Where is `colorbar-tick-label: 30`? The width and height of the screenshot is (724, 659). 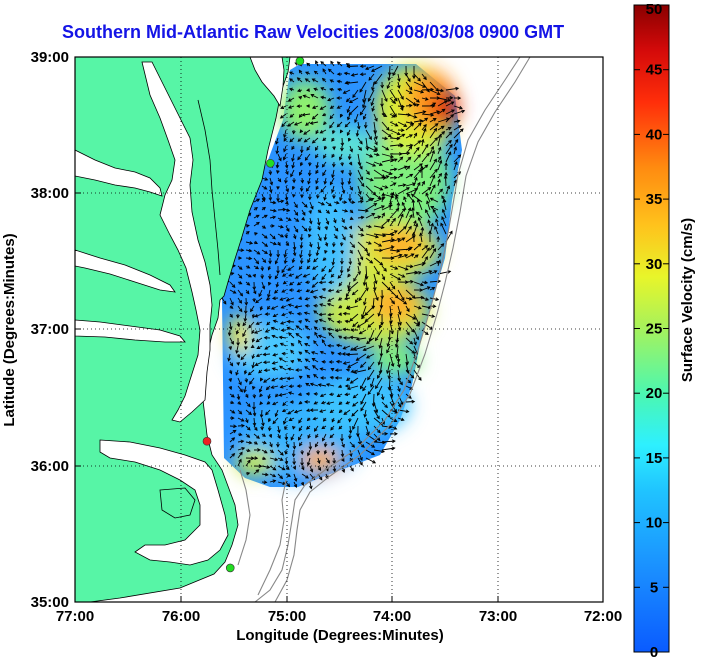
colorbar-tick-label: 30 is located at coordinates (654, 264).